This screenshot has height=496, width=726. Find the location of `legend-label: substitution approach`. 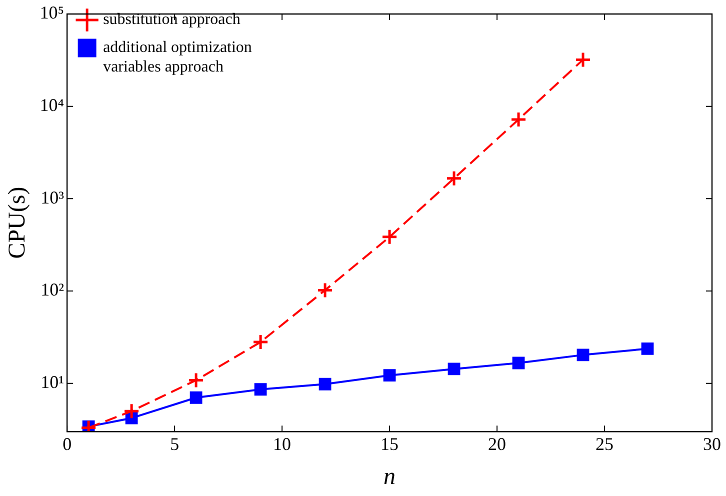

legend-label: substitution approach is located at coordinates (171, 19).